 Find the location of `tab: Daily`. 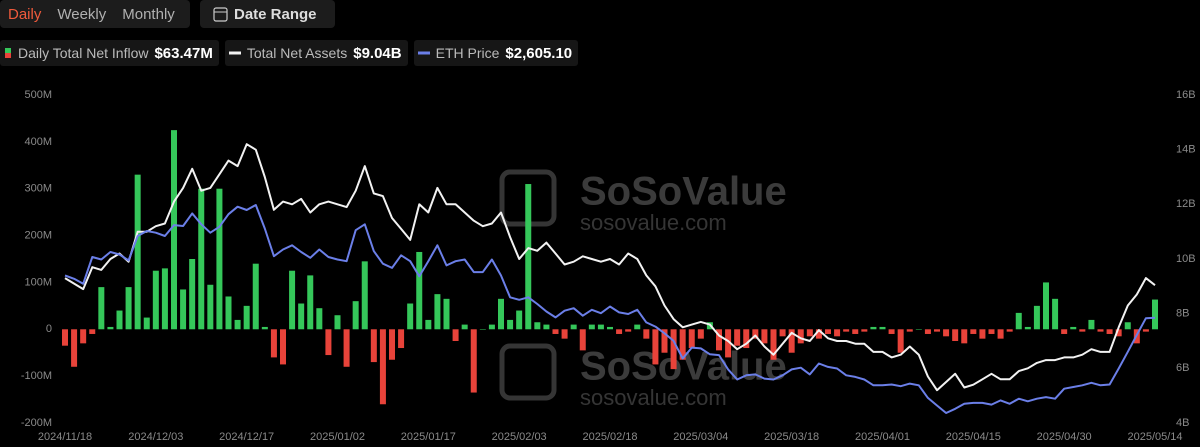

tab: Daily is located at coordinates (25, 14).